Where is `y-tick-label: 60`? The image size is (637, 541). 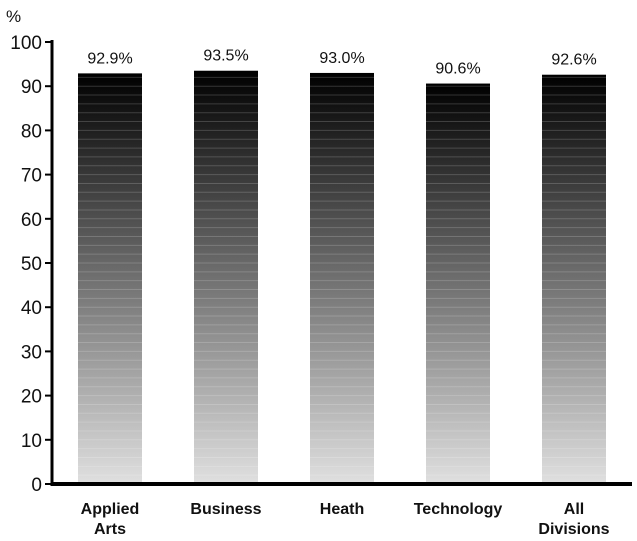
y-tick-label: 60 is located at coordinates (31, 220).